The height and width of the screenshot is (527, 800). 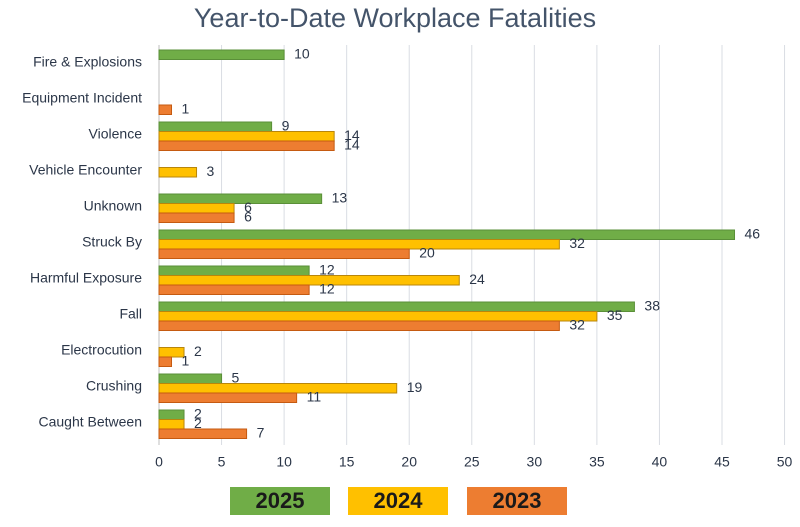 What do you see at coordinates (340, 198) in the screenshot?
I see `value-label: 13` at bounding box center [340, 198].